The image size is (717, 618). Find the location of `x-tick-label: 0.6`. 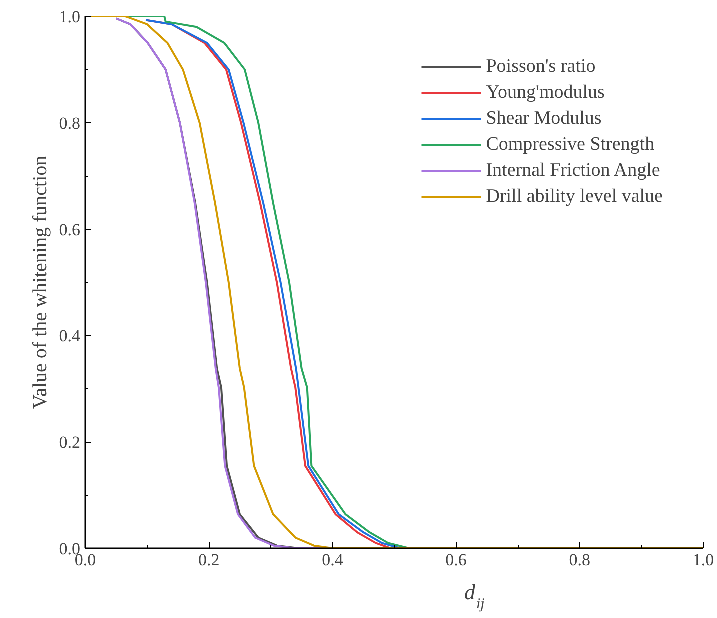

x-tick-label: 0.6 is located at coordinates (456, 560).